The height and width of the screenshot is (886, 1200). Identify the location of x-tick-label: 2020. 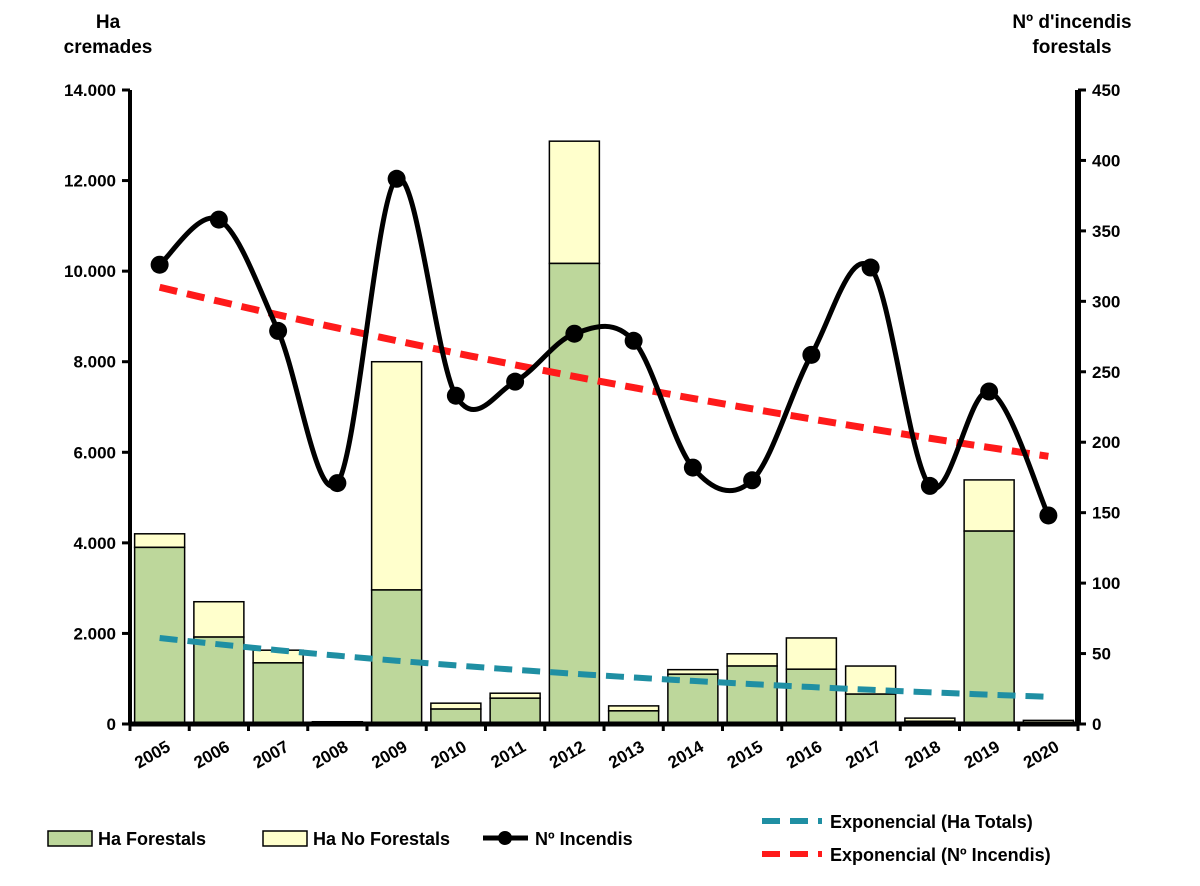
(1041, 754).